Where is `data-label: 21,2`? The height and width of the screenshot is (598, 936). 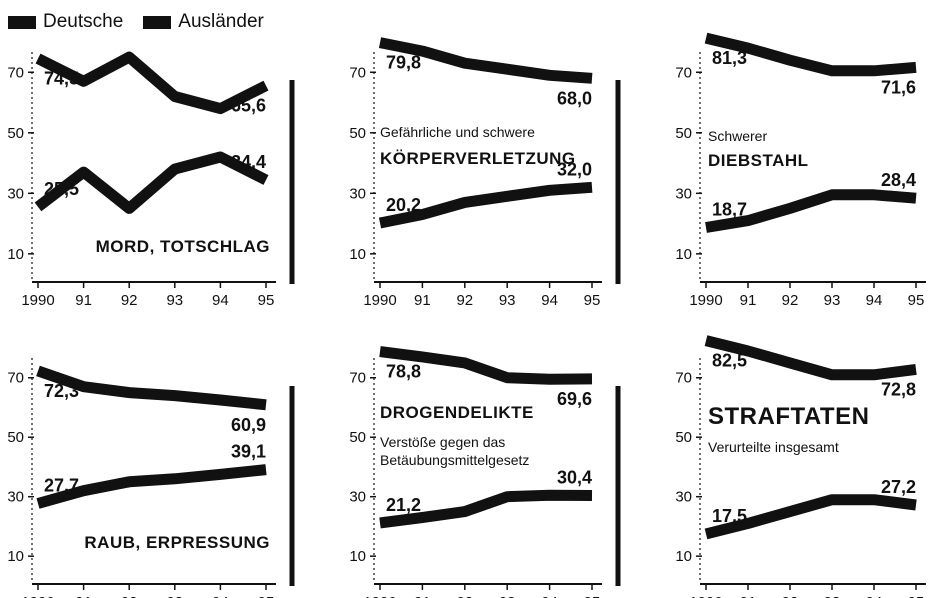
data-label: 21,2 is located at coordinates (403, 505).